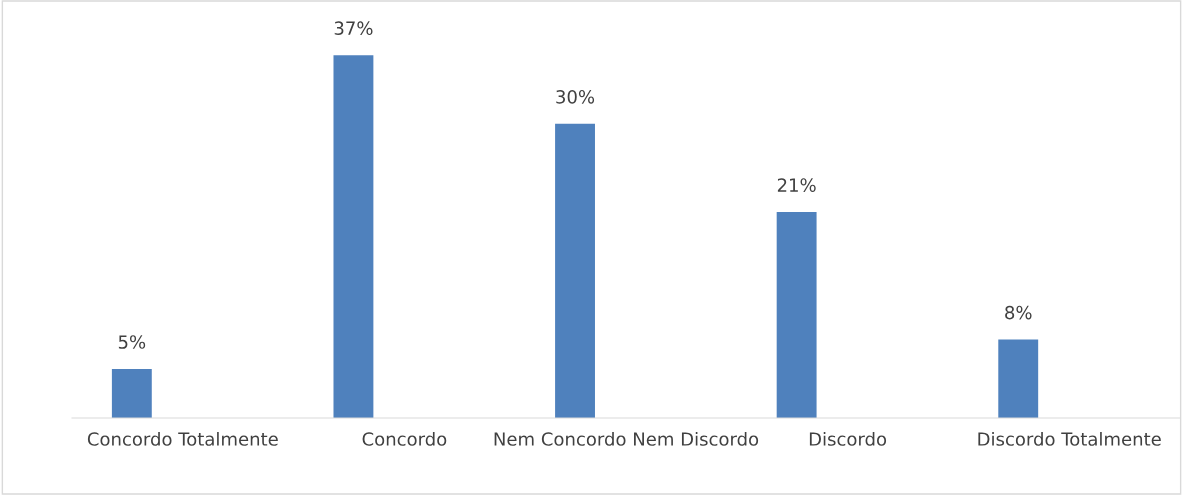  I want to click on data-label: 37%, so click(353, 28).